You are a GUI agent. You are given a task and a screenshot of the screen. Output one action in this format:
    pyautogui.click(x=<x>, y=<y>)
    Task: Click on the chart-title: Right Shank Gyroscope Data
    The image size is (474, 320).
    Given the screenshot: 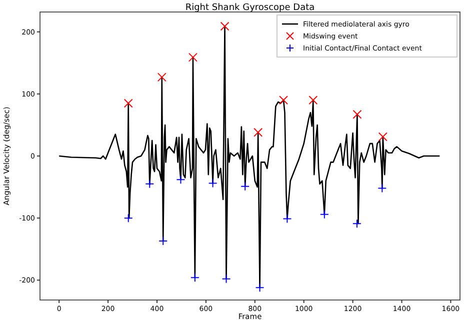 What is the action you would take?
    pyautogui.click(x=250, y=8)
    